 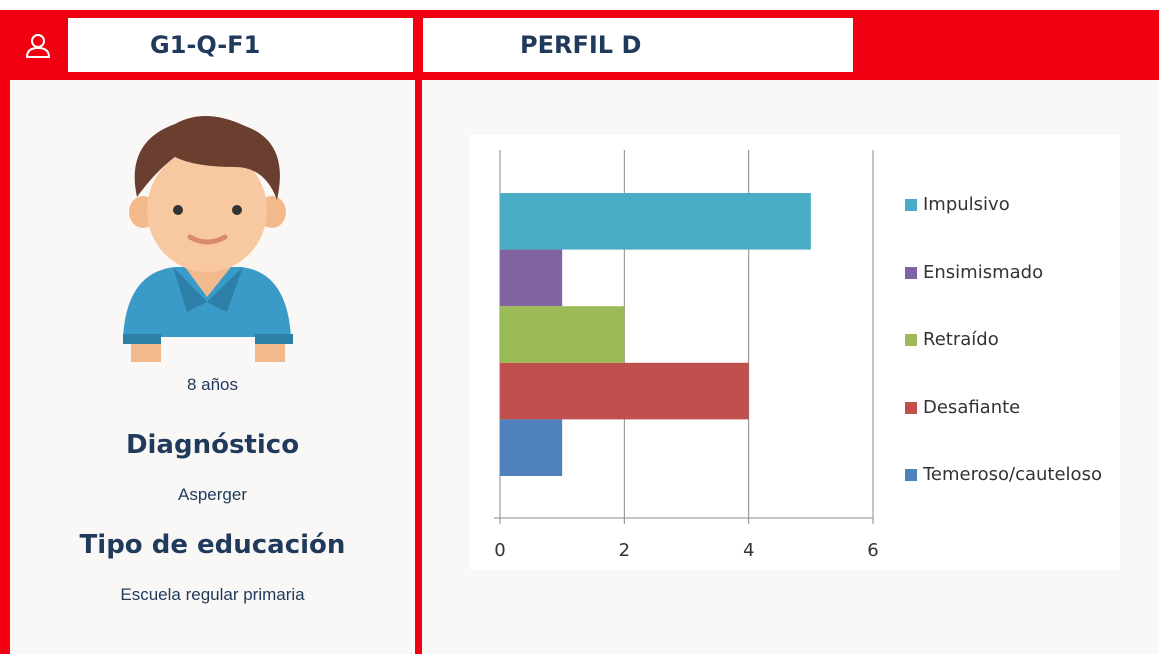 I want to click on age: 8 años, so click(x=212, y=384).